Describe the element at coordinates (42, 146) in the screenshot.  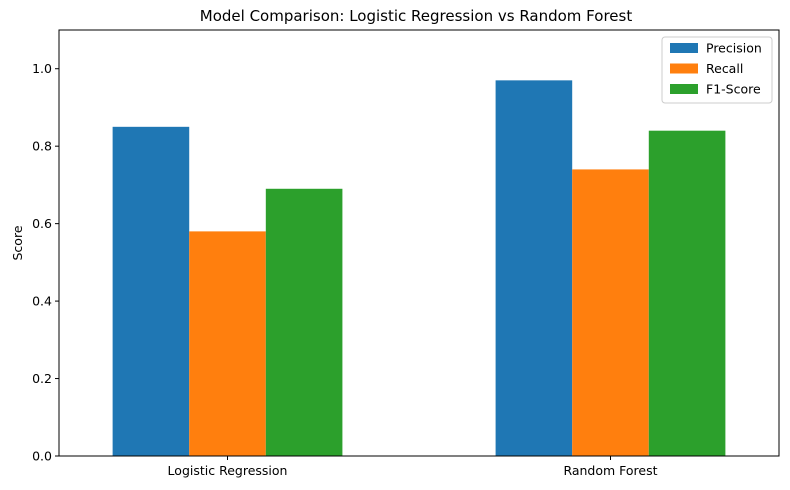
I see `y-tick-label: 0.8` at that location.